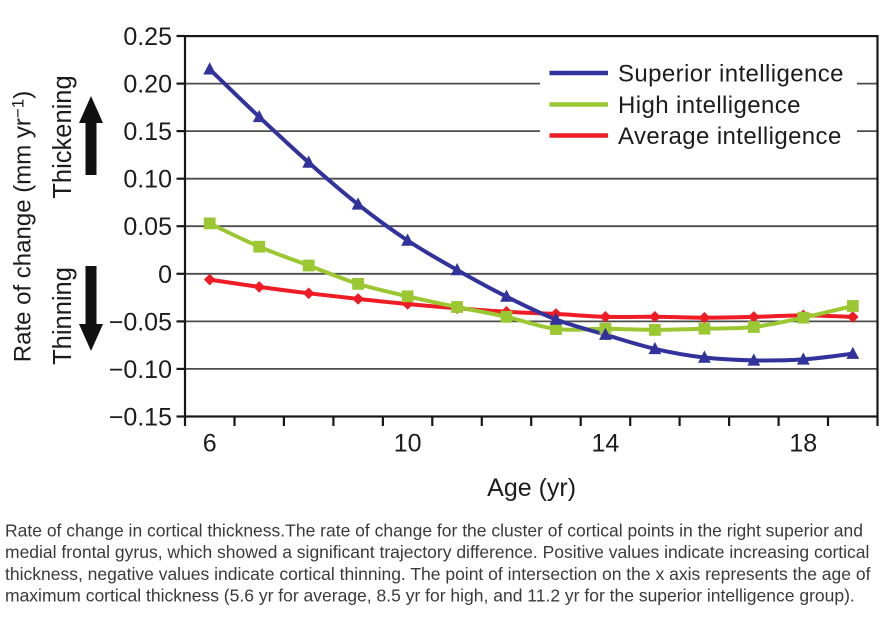 This screenshot has height=632, width=888. What do you see at coordinates (147, 37) in the screenshot?
I see `svg-text: 0.25` at bounding box center [147, 37].